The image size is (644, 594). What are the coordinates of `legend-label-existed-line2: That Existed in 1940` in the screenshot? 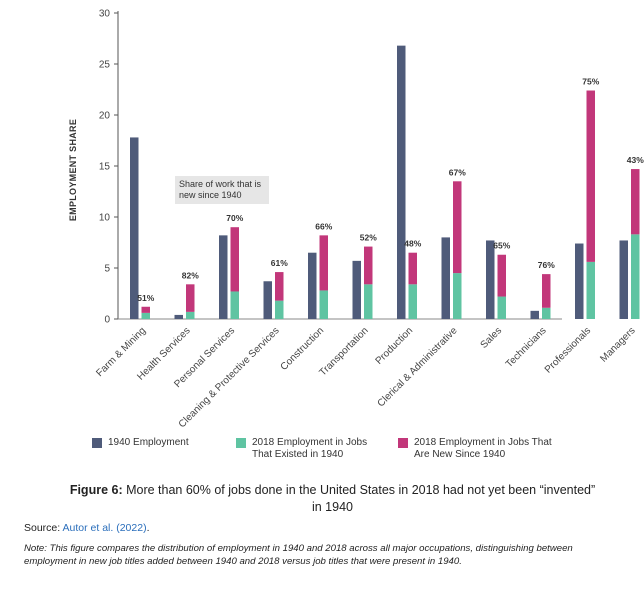 It's located at (298, 454).